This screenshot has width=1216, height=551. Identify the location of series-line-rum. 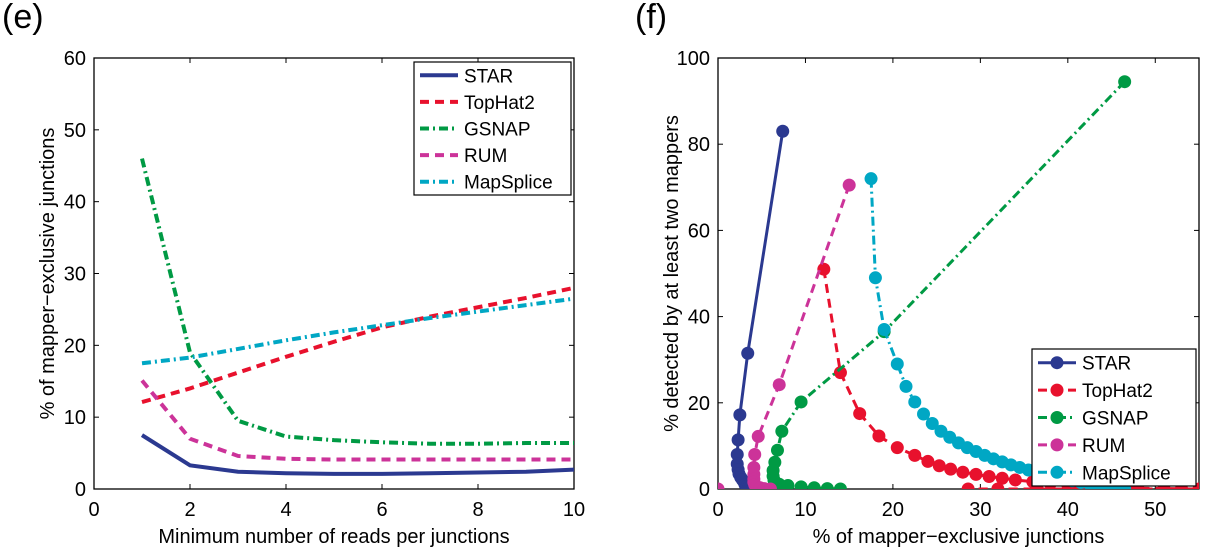
(357, 420).